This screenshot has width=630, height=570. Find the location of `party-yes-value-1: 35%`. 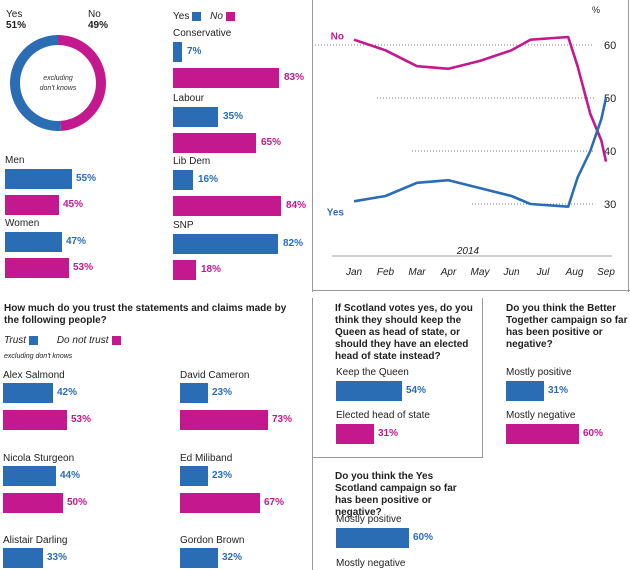

party-yes-value-1: 35% is located at coordinates (233, 116).